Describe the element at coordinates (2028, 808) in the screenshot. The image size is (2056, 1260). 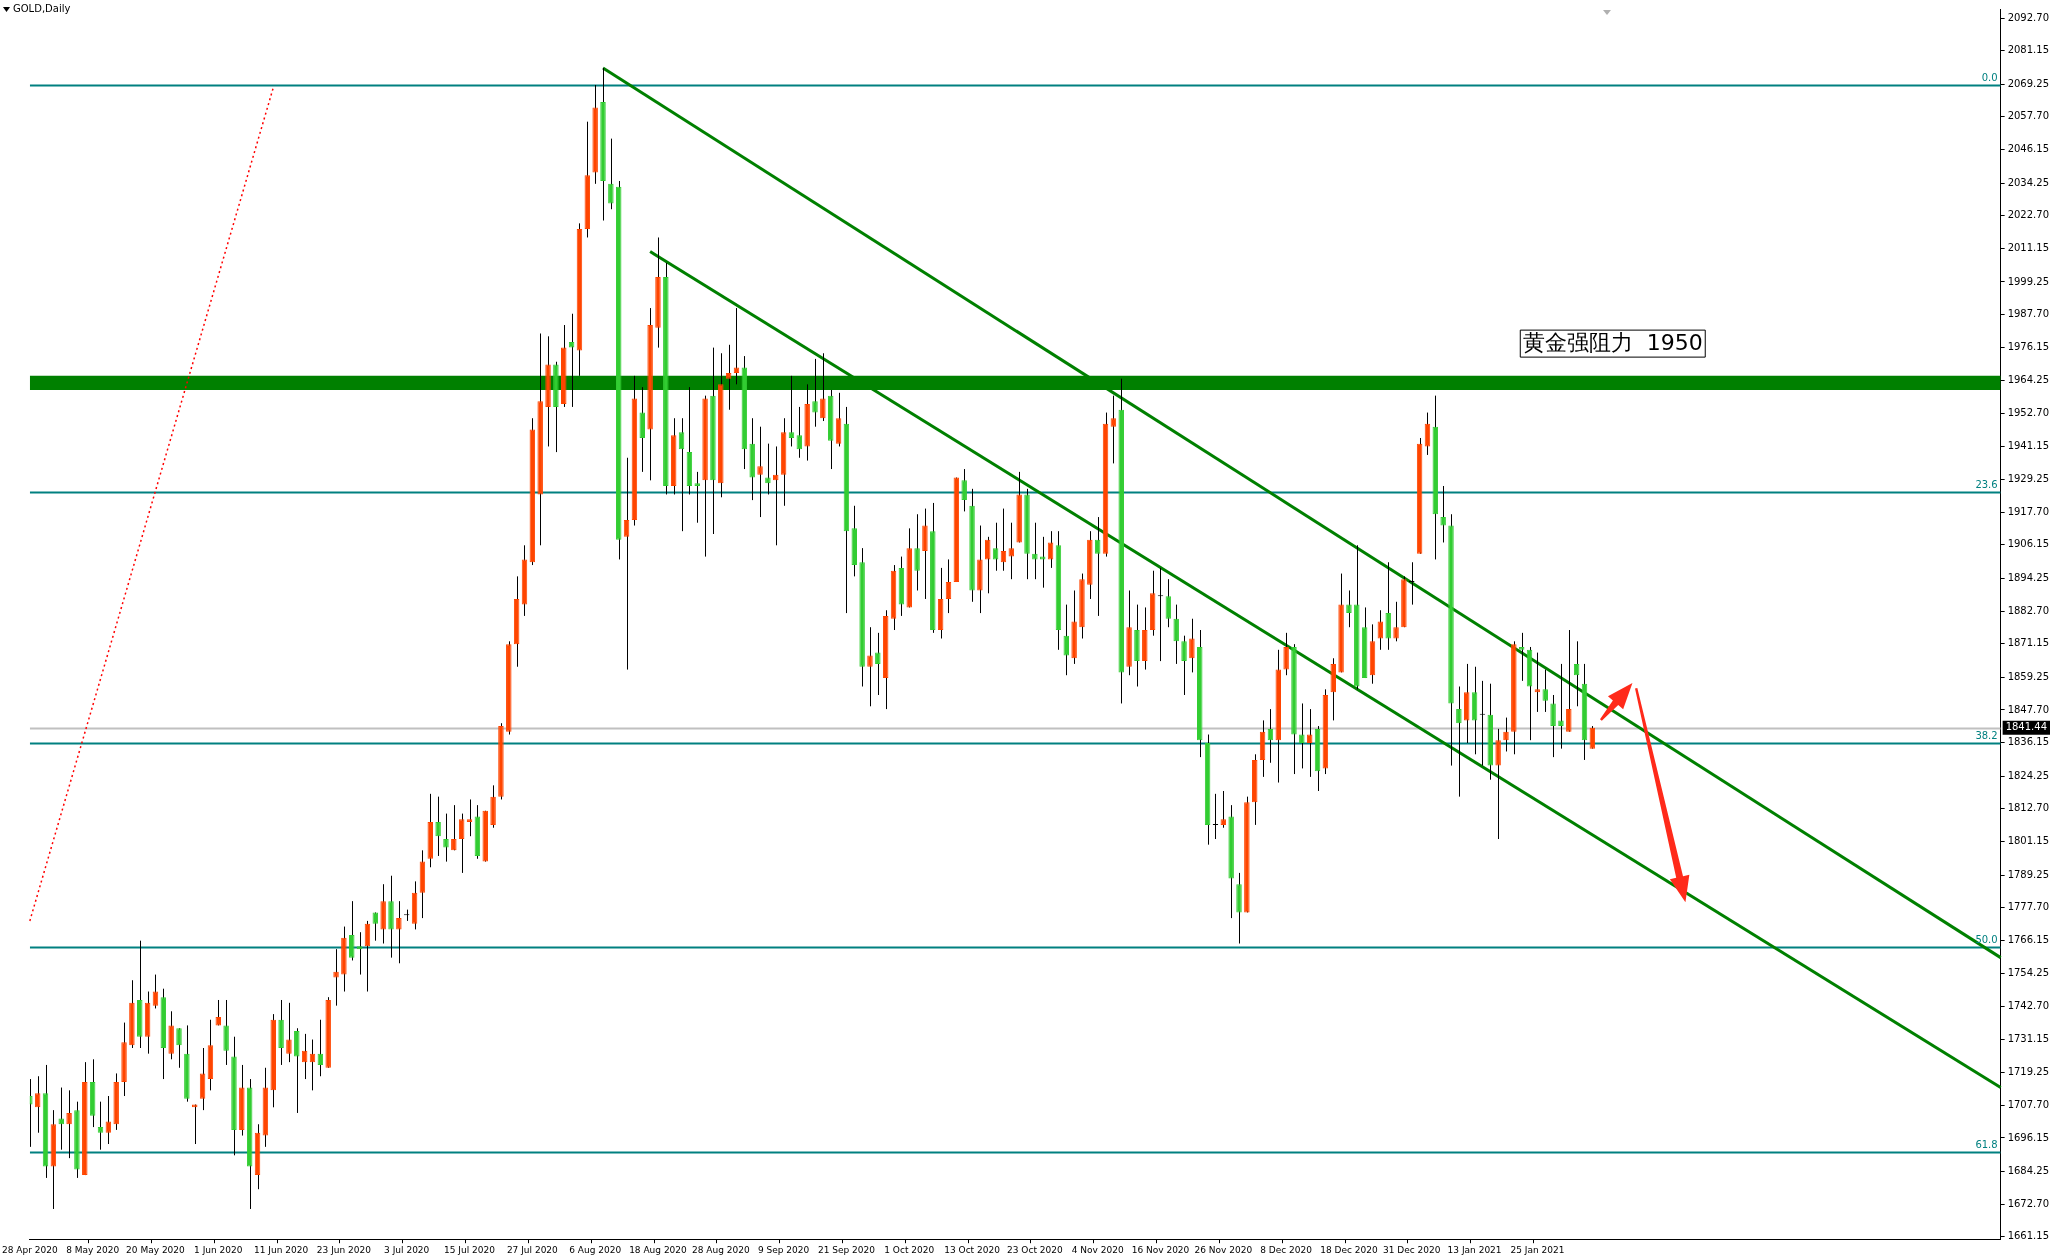
I see `y-tick-label: 1812.70` at that location.